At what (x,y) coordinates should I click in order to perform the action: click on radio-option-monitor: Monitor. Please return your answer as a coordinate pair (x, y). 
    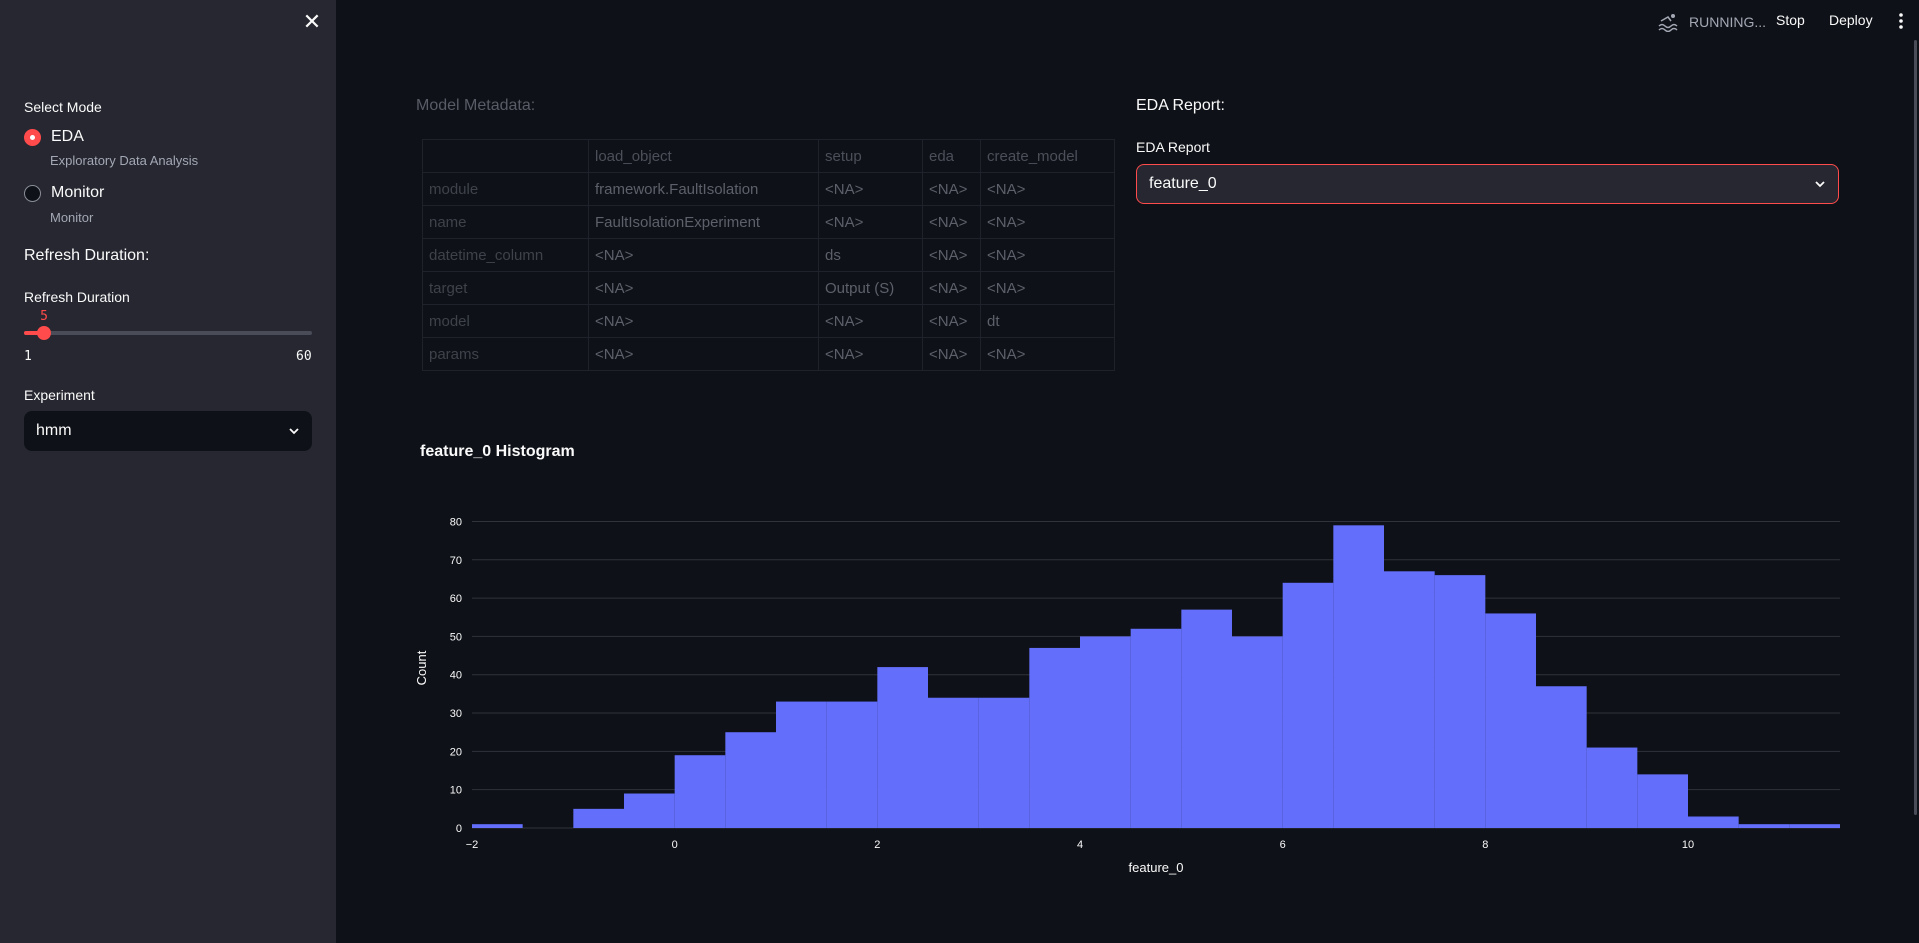
    Looking at the image, I should click on (64, 193).